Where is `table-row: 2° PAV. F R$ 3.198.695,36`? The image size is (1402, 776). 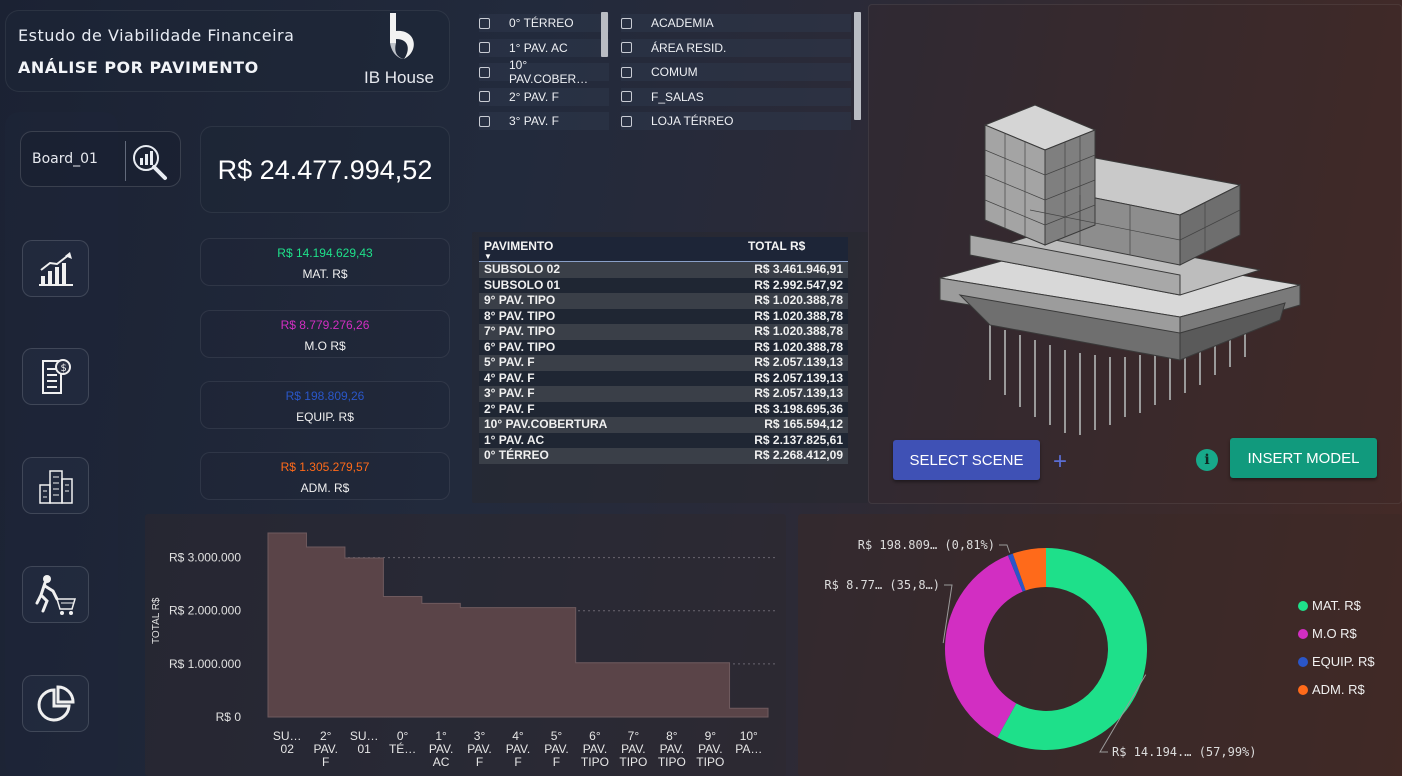 table-row: 2° PAV. F R$ 3.198.695,36 is located at coordinates (663, 409).